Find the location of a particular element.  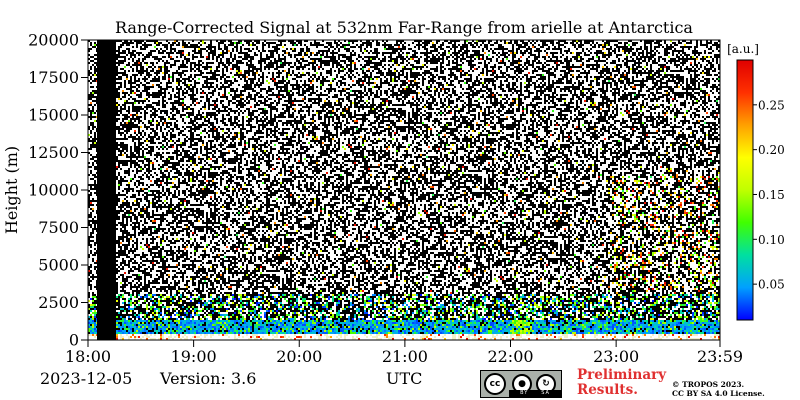

y-axis-label: Height (m) is located at coordinates (11, 190).